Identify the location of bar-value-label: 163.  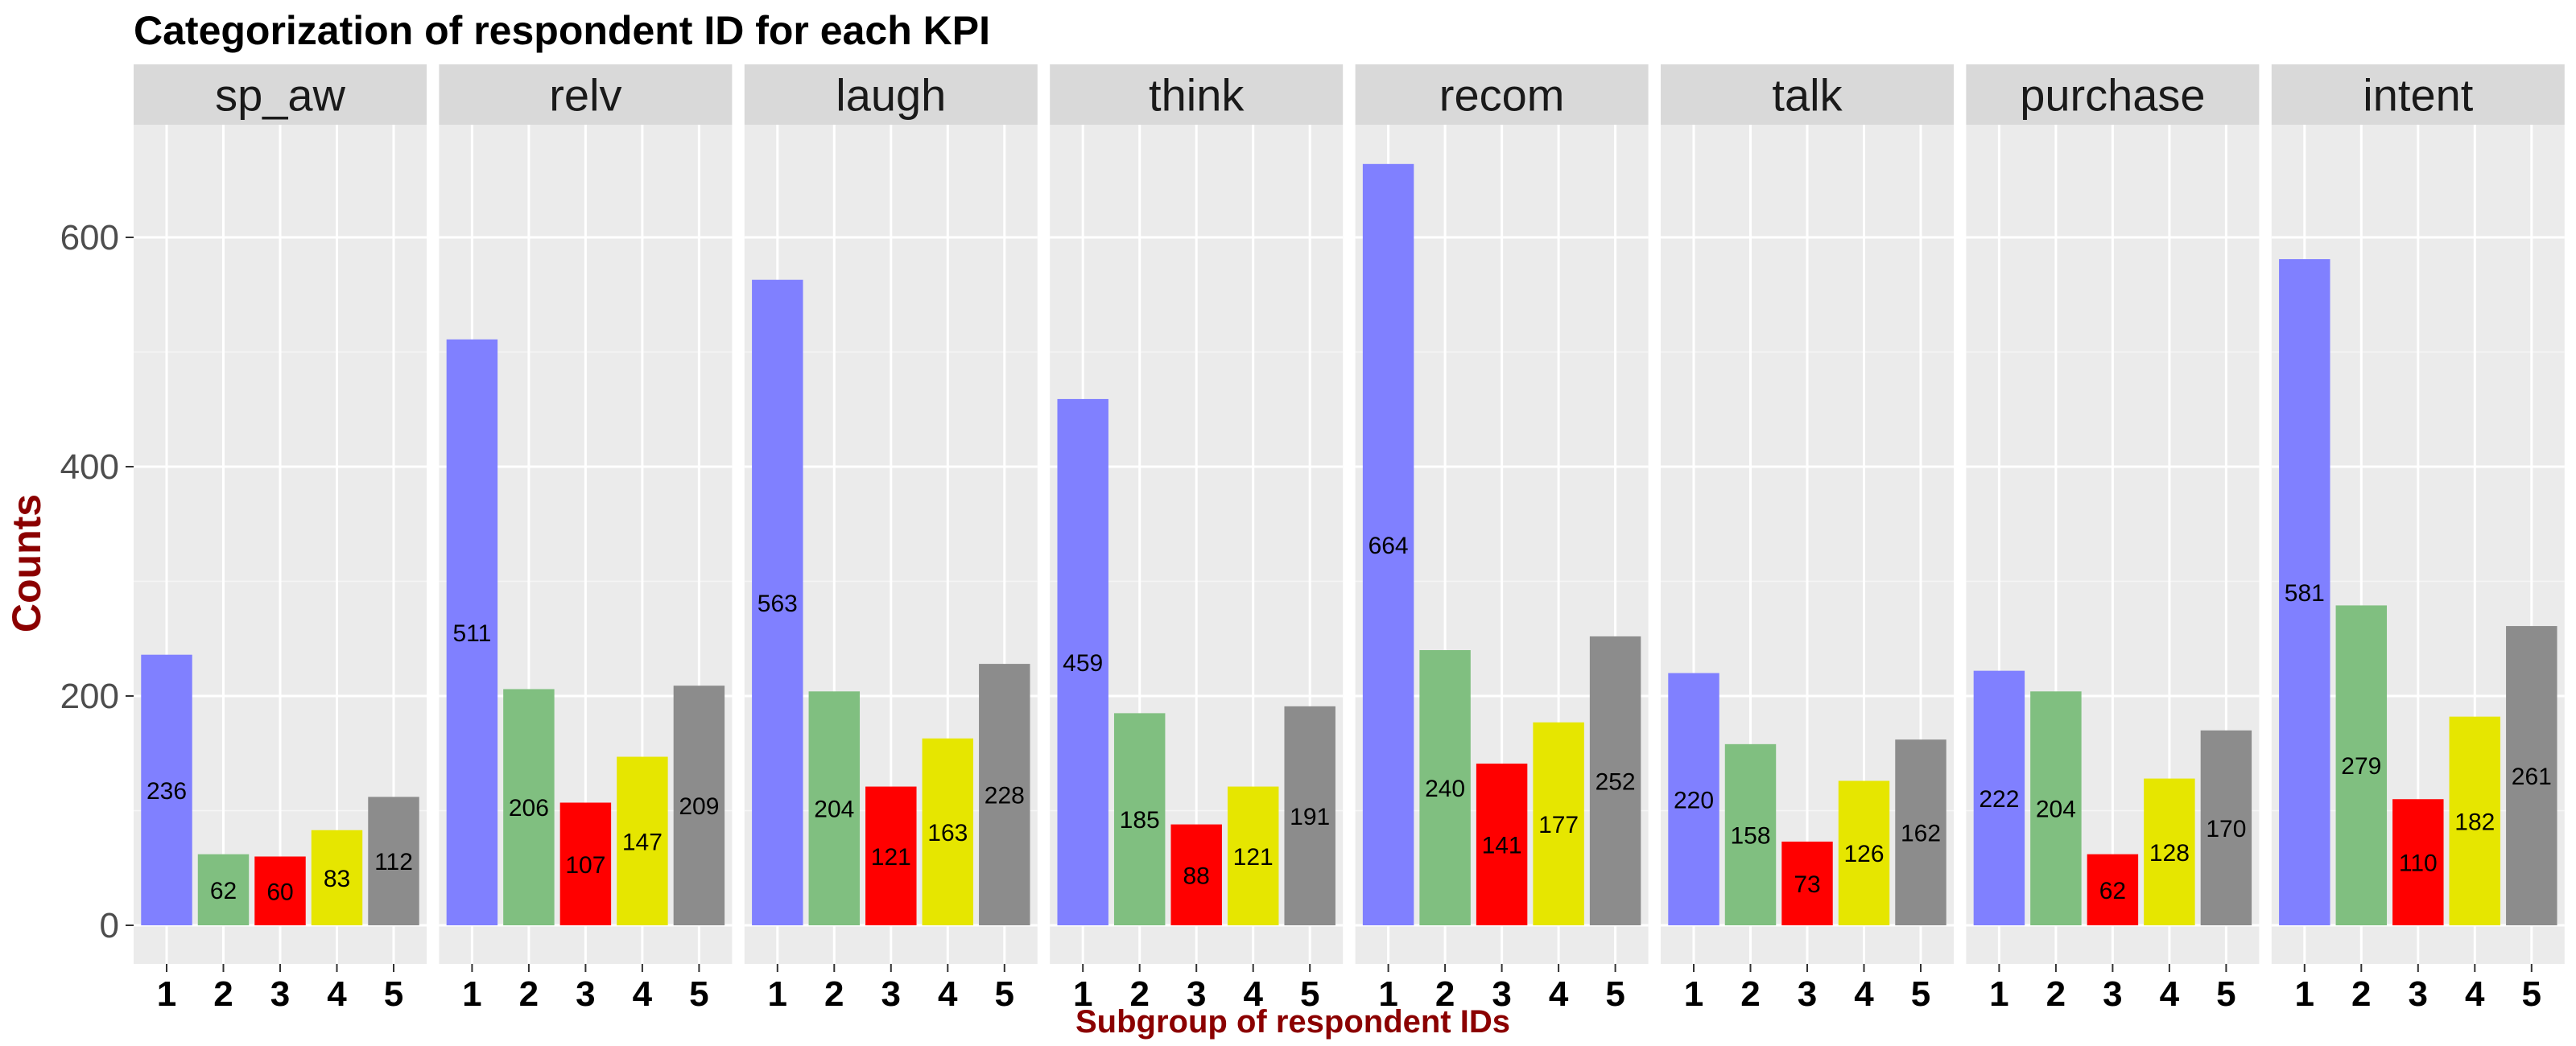
(947, 833).